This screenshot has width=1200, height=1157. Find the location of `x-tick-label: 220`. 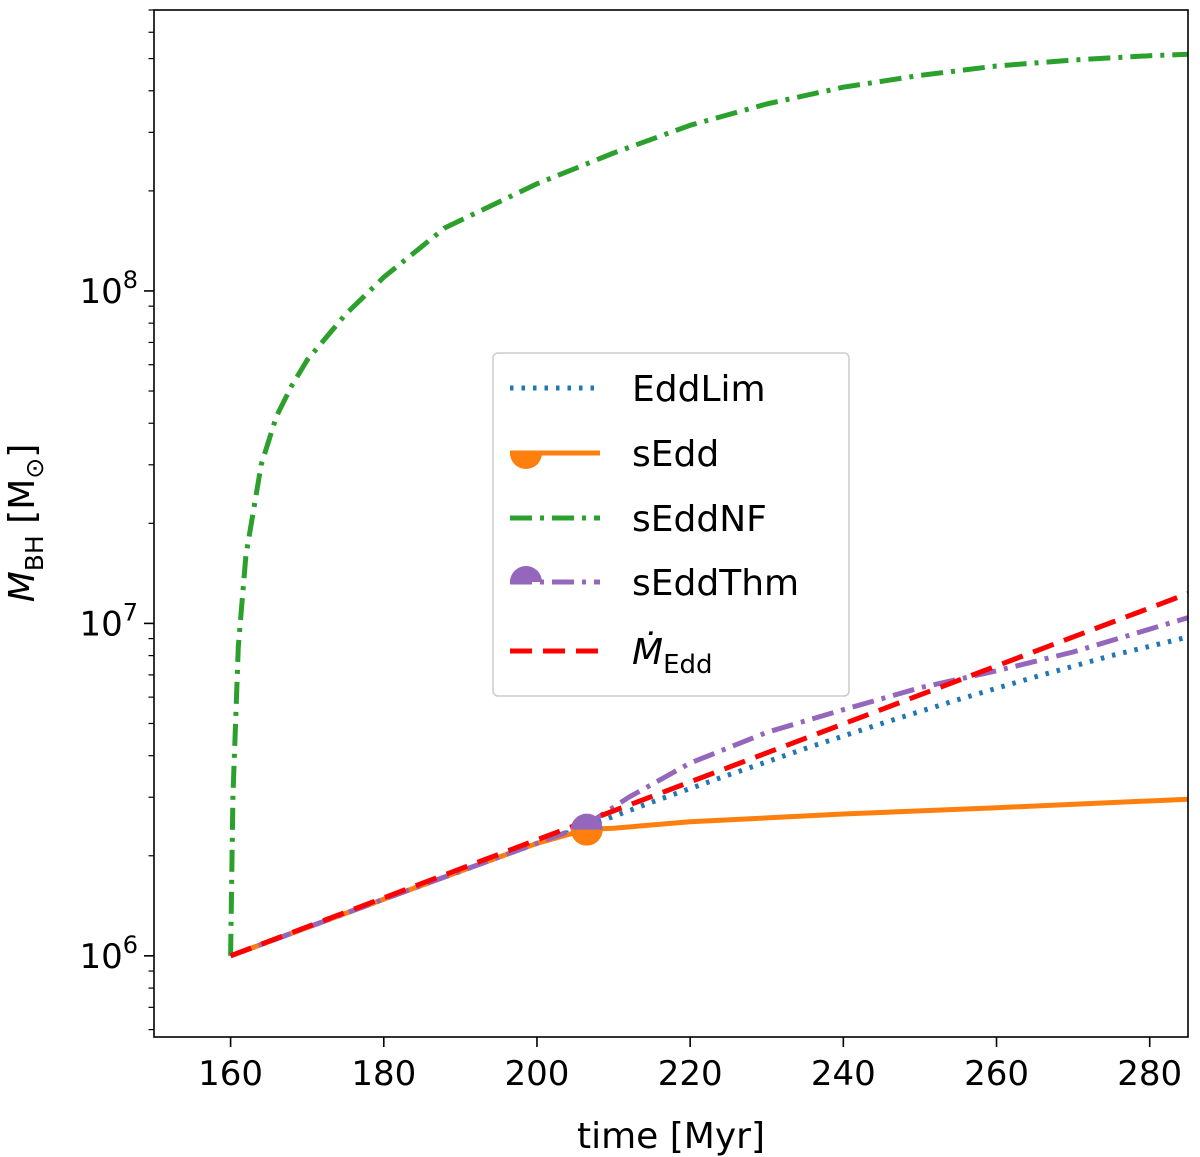

x-tick-label: 220 is located at coordinates (690, 1074).